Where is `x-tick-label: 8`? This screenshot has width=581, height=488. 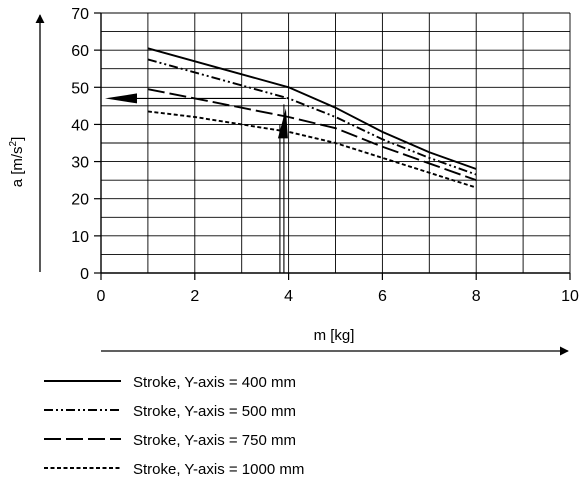 x-tick-label: 8 is located at coordinates (476, 296).